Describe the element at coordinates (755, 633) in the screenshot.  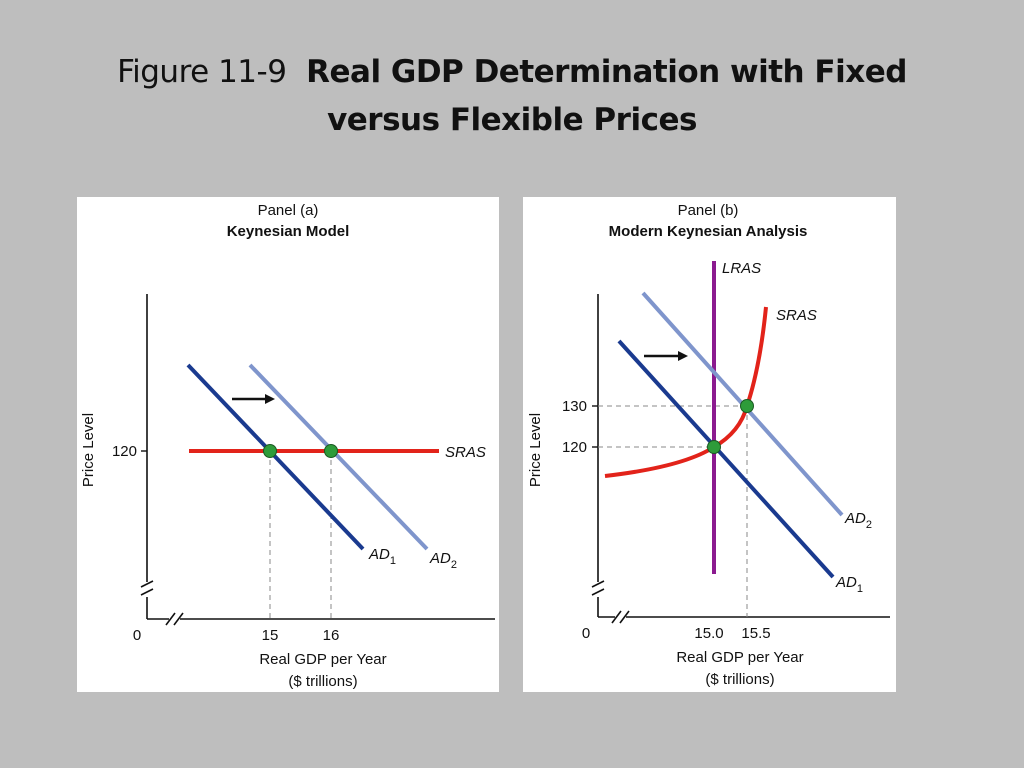
I see `x-tick-label-15-5: 15.5` at that location.